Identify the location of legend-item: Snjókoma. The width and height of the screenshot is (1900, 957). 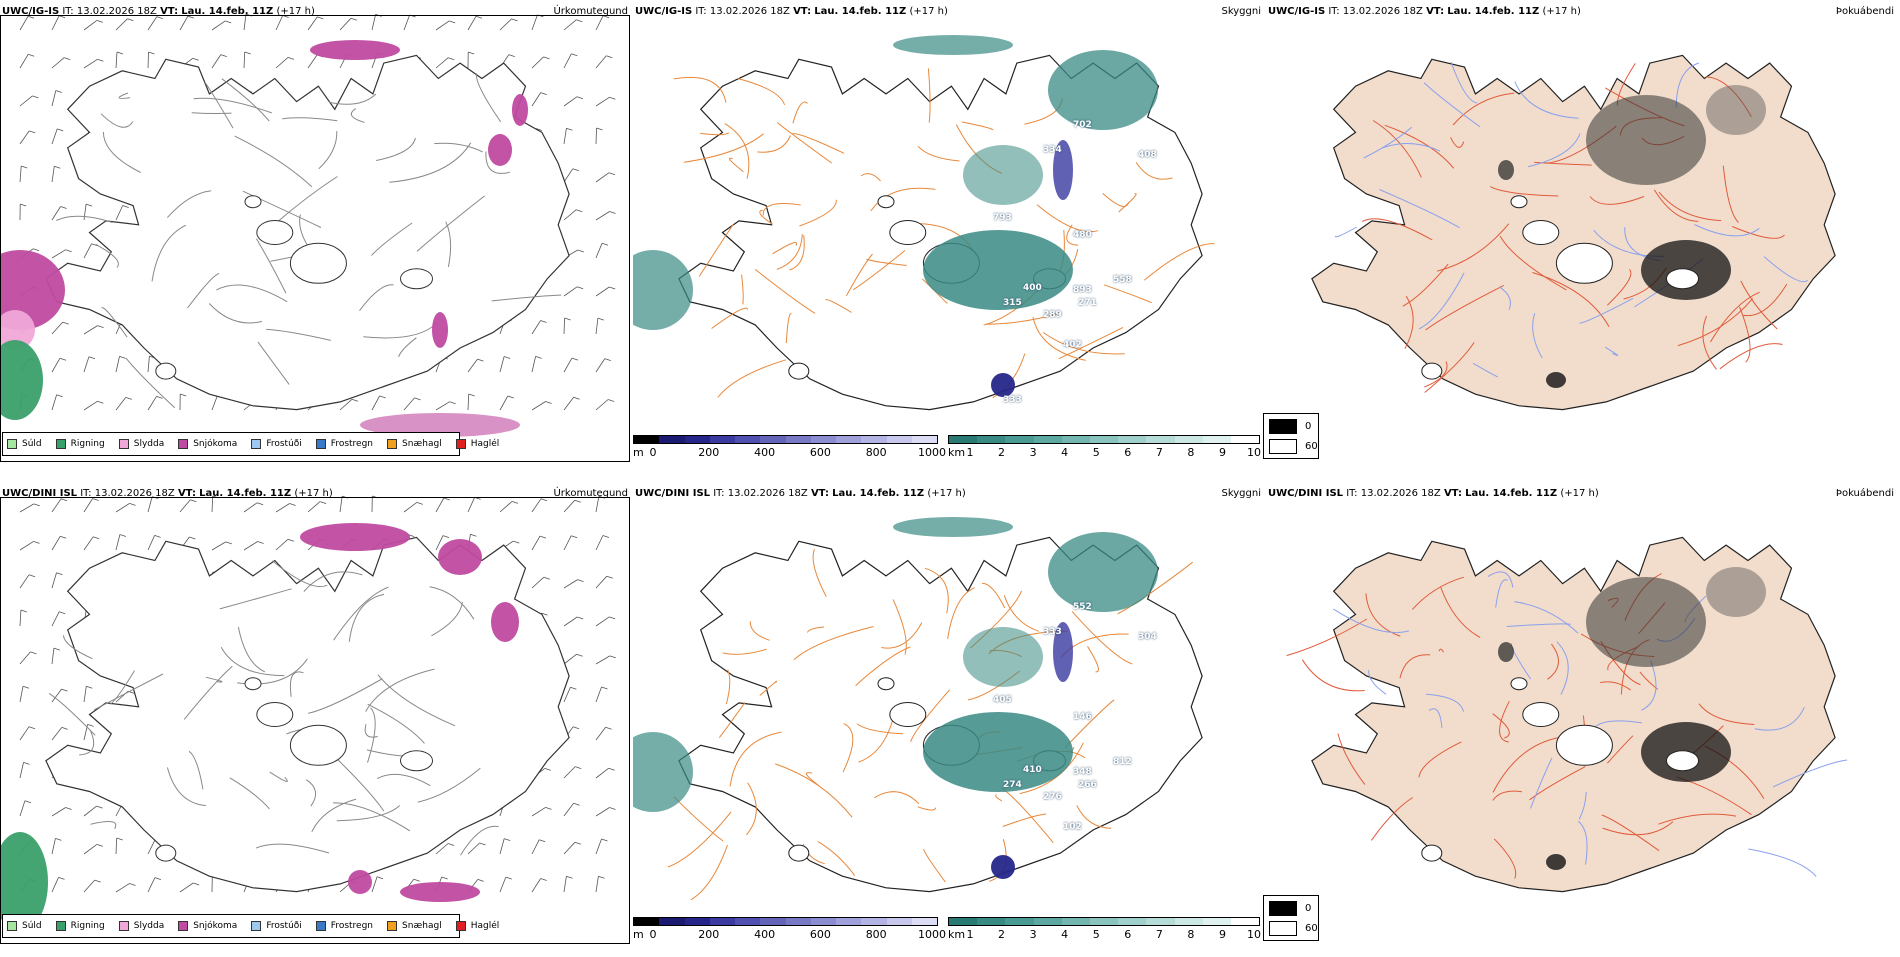
(207, 926).